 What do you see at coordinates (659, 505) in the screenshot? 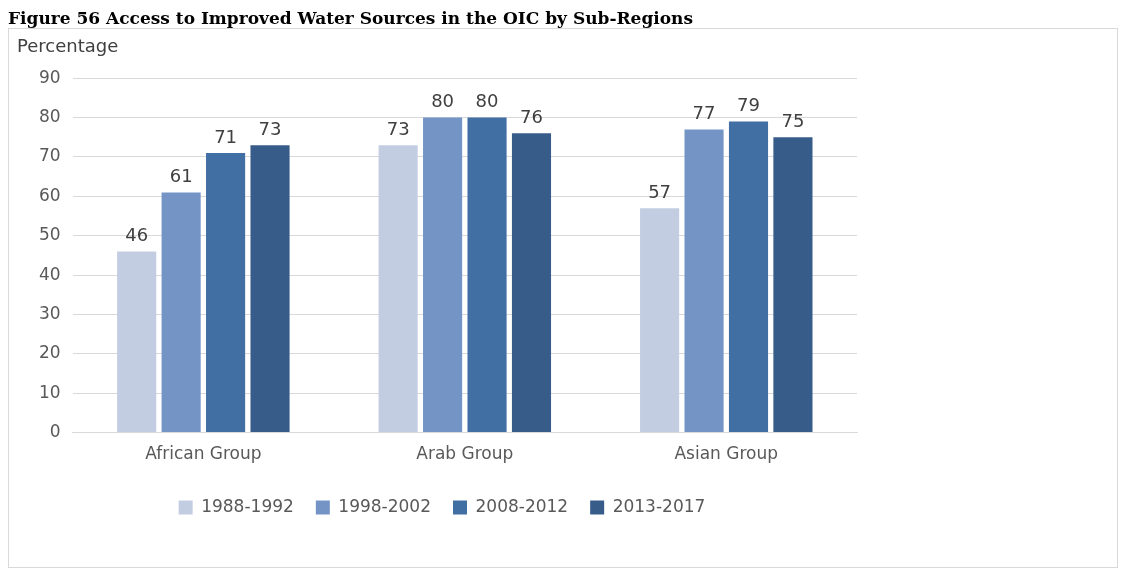
I see `legend-label: 2013-2017` at bounding box center [659, 505].